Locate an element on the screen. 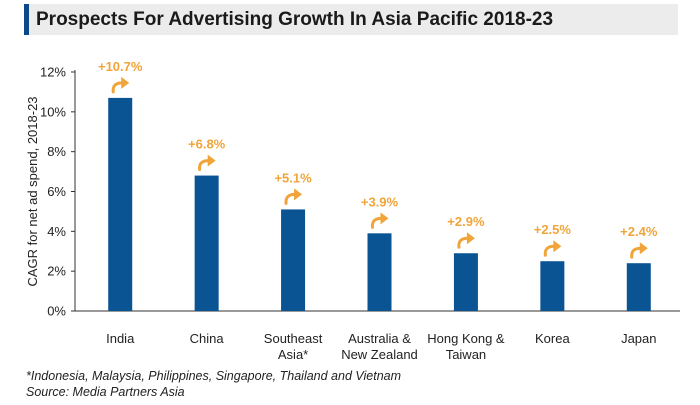 This screenshot has width=700, height=405. x-category-label: Southeast is located at coordinates (293, 338).